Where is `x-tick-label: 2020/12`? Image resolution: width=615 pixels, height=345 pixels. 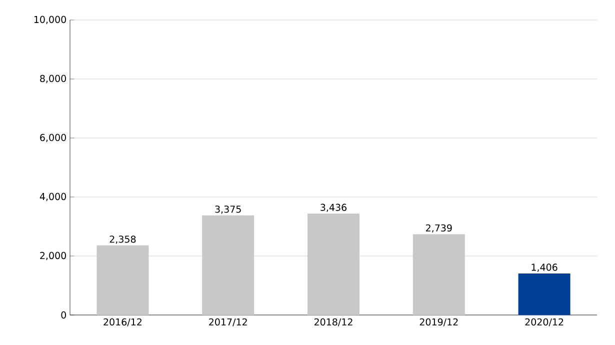 x-tick-label: 2020/12 is located at coordinates (544, 322).